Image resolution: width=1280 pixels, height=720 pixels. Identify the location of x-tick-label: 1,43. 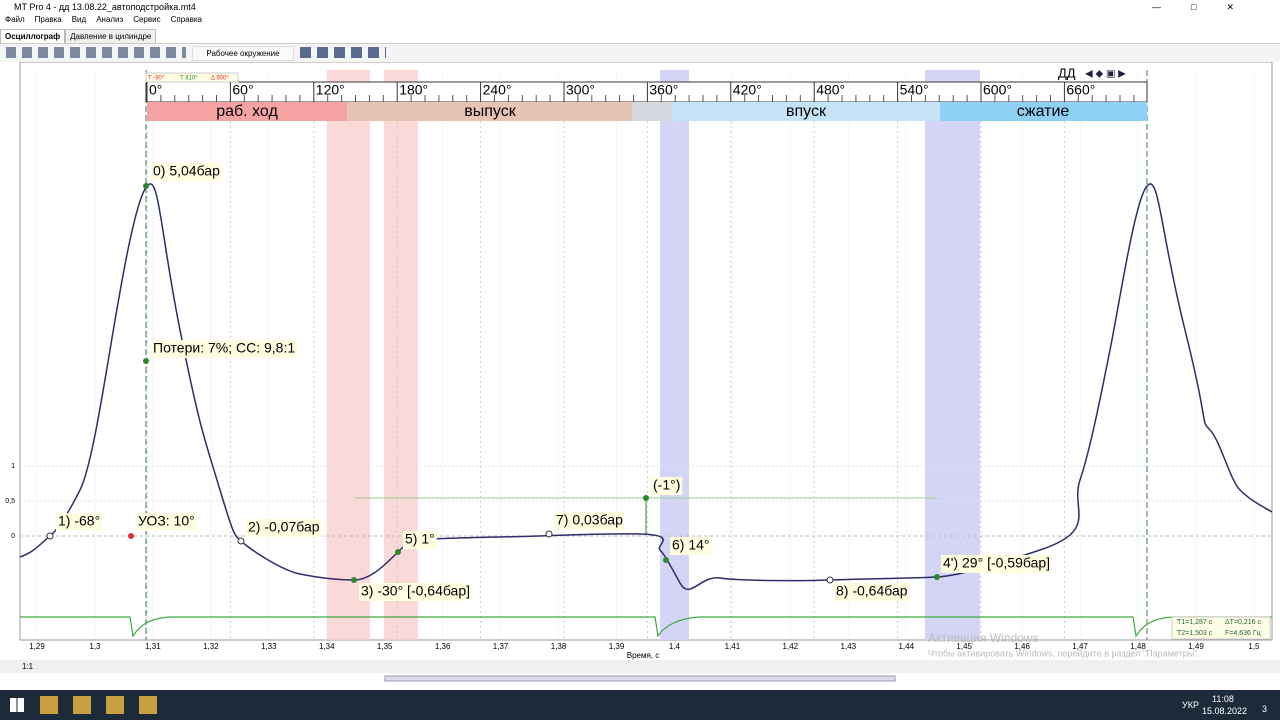
(849, 646).